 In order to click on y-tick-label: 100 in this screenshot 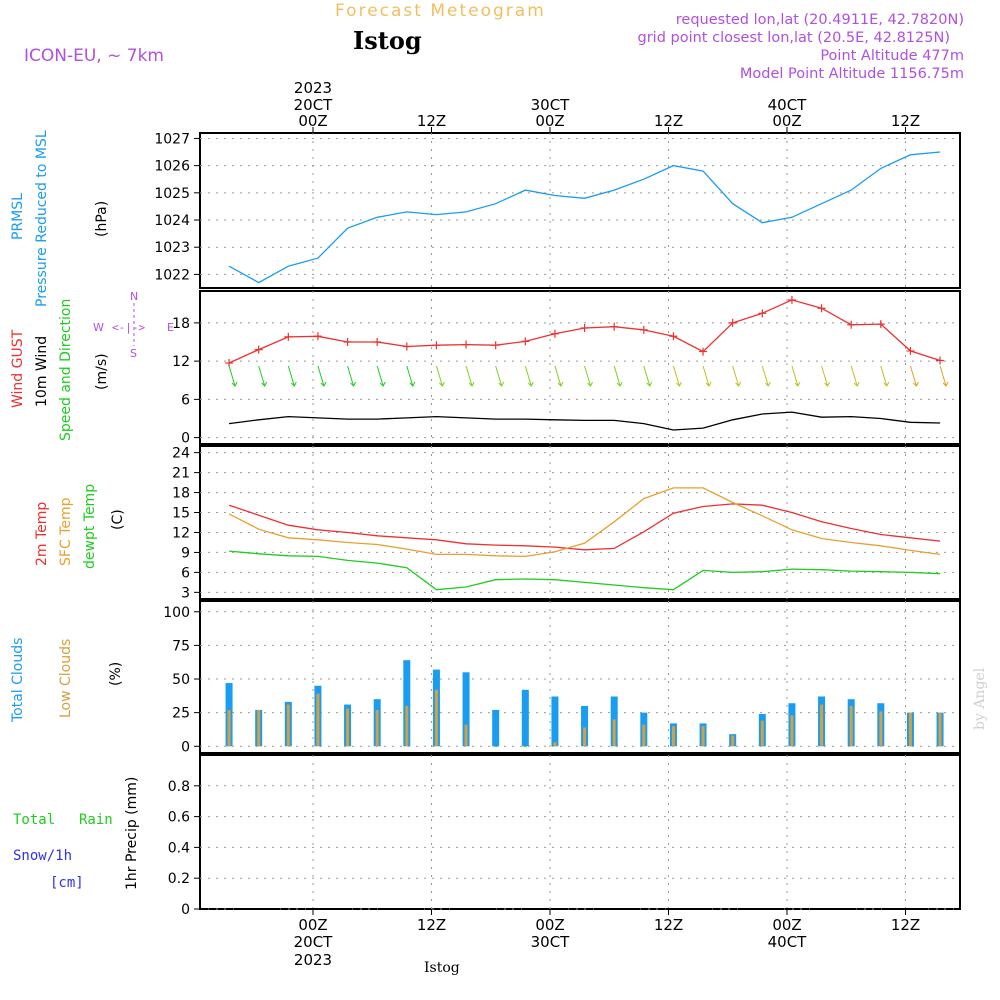, I will do `click(176, 613)`.